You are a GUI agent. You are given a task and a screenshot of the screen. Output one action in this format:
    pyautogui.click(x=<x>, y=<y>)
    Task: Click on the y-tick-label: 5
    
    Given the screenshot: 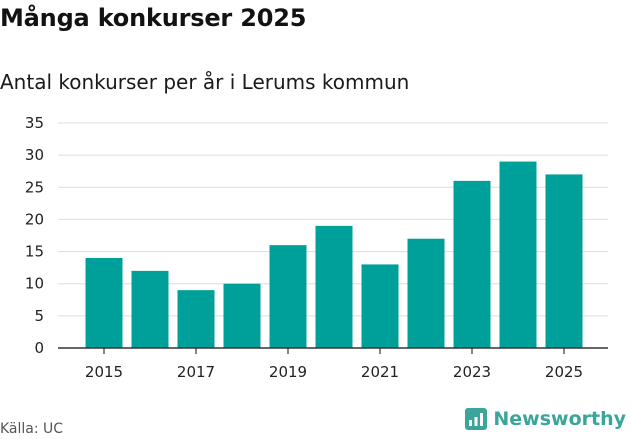 What is the action you would take?
    pyautogui.click(x=39, y=316)
    